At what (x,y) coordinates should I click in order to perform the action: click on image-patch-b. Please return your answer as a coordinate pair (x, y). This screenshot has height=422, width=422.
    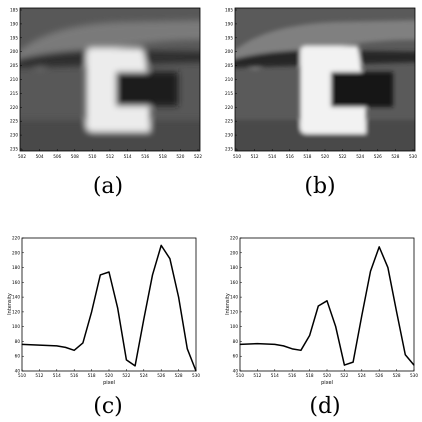
    Looking at the image, I should click on (325, 79).